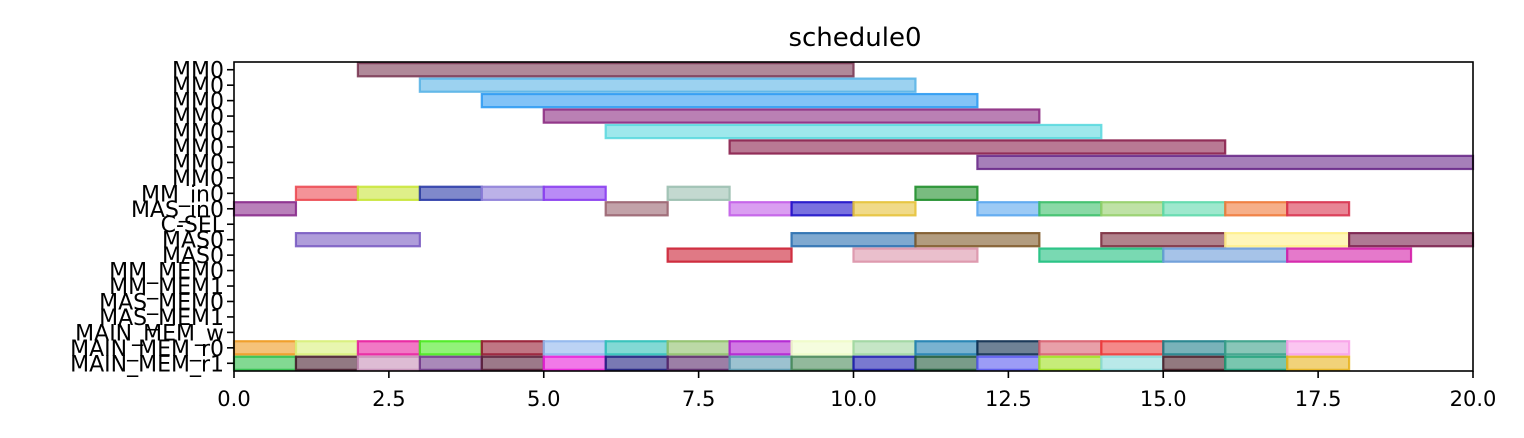 The width and height of the screenshot is (1524, 438). Describe the element at coordinates (1318, 399) in the screenshot. I see `x-tick-label: 17.5` at that location.